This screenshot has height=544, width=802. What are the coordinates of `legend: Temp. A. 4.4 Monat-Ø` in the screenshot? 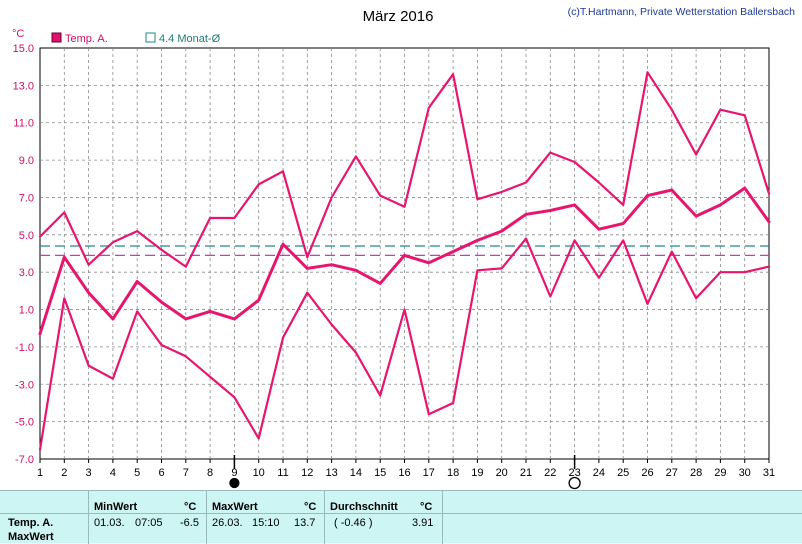 It's located at (136, 38).